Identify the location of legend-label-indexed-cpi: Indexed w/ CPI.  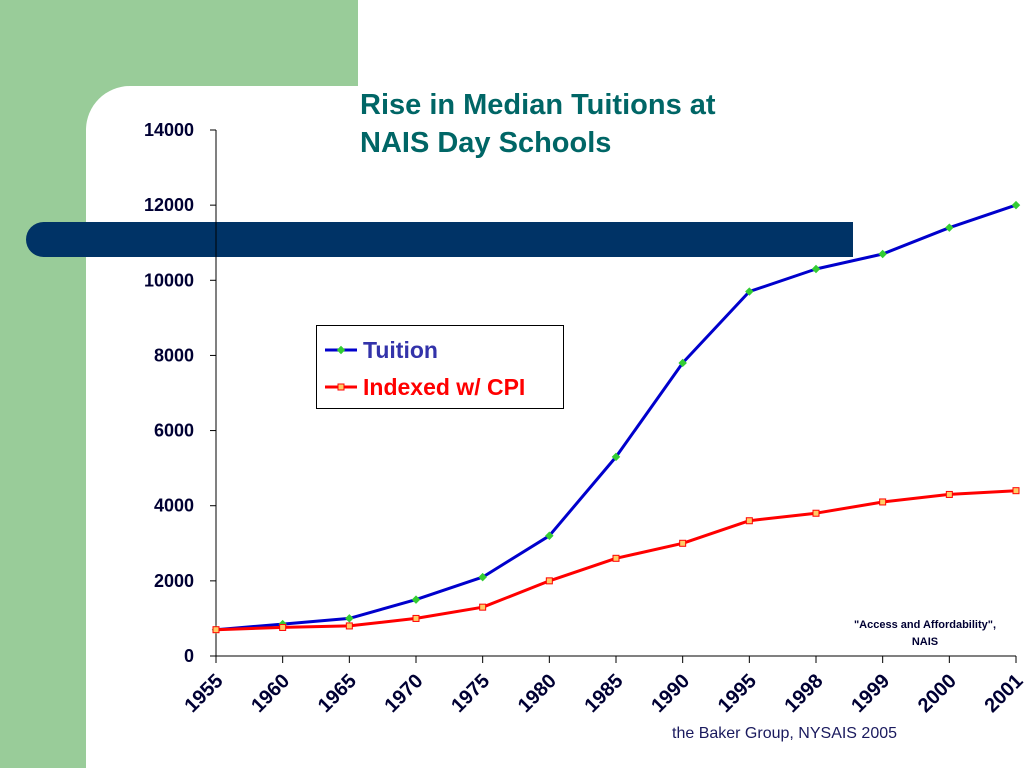
(444, 386).